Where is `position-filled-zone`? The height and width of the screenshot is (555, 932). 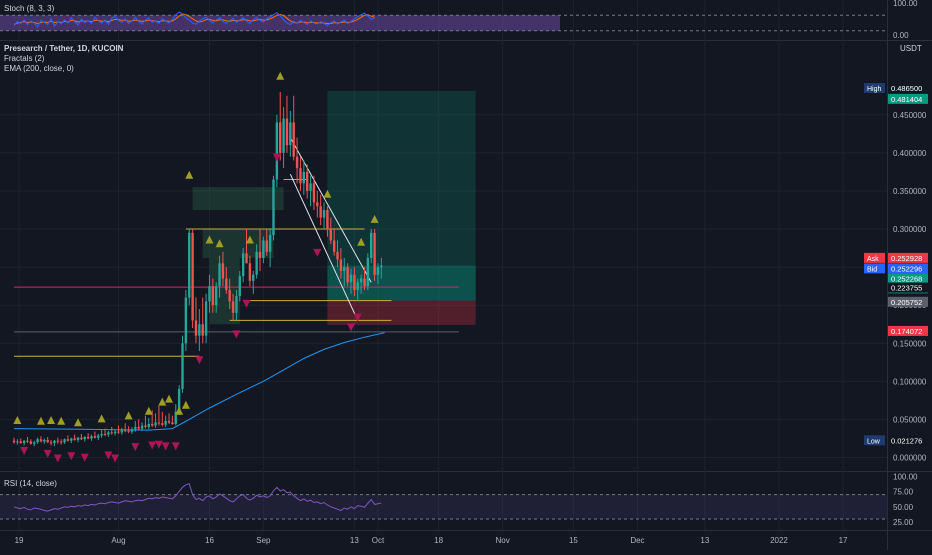
position-filled-zone is located at coordinates (401, 283).